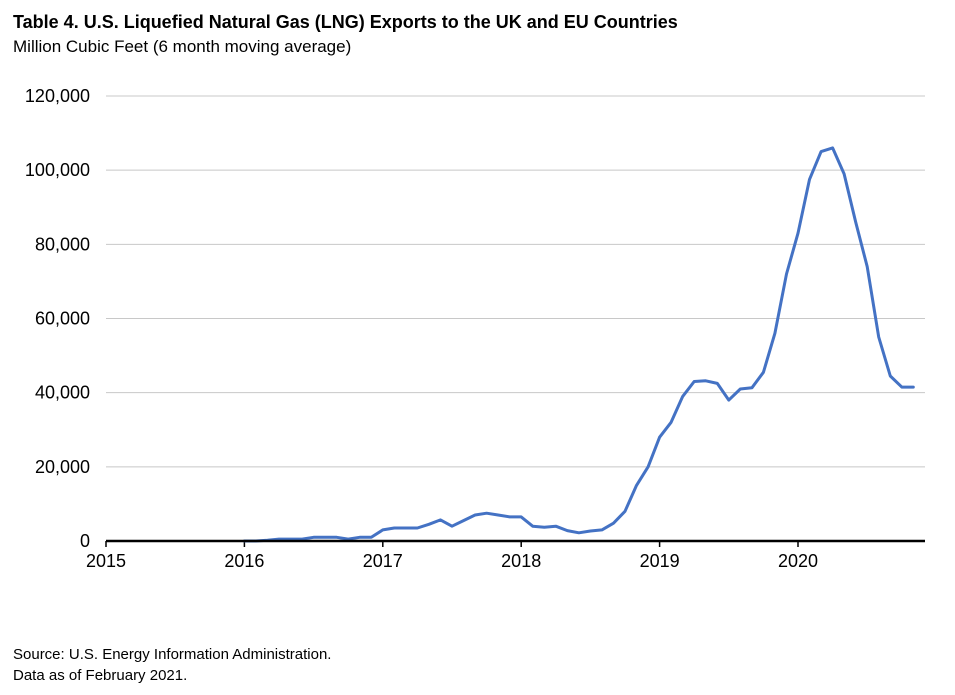  What do you see at coordinates (57, 170) in the screenshot?
I see `y-tick-label-5: 100,000` at bounding box center [57, 170].